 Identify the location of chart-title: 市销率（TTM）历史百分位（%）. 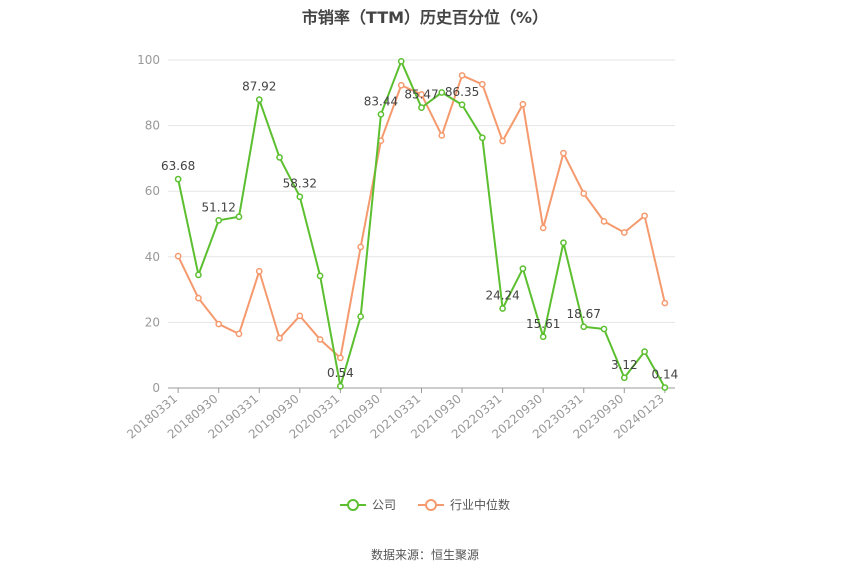
(425, 17).